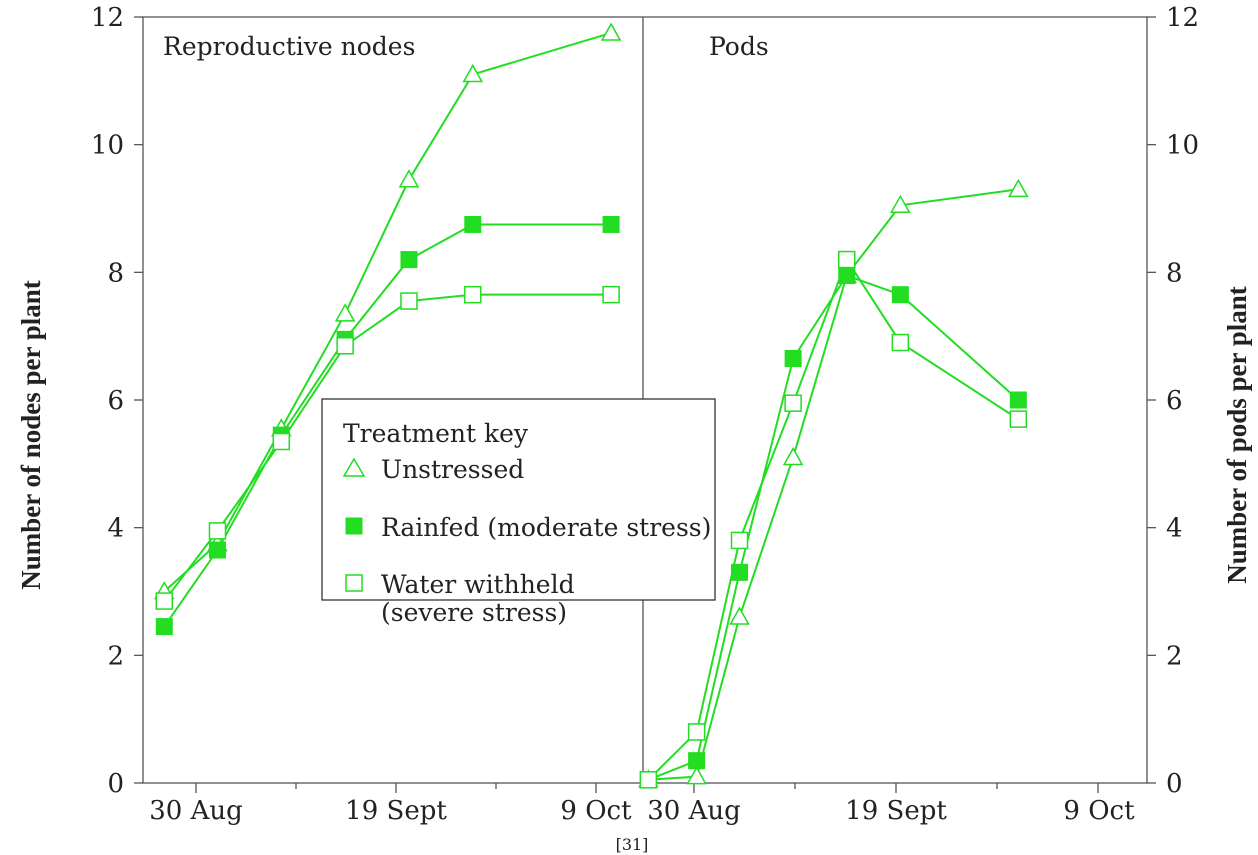  I want to click on panel-title: Pods, so click(739, 46).